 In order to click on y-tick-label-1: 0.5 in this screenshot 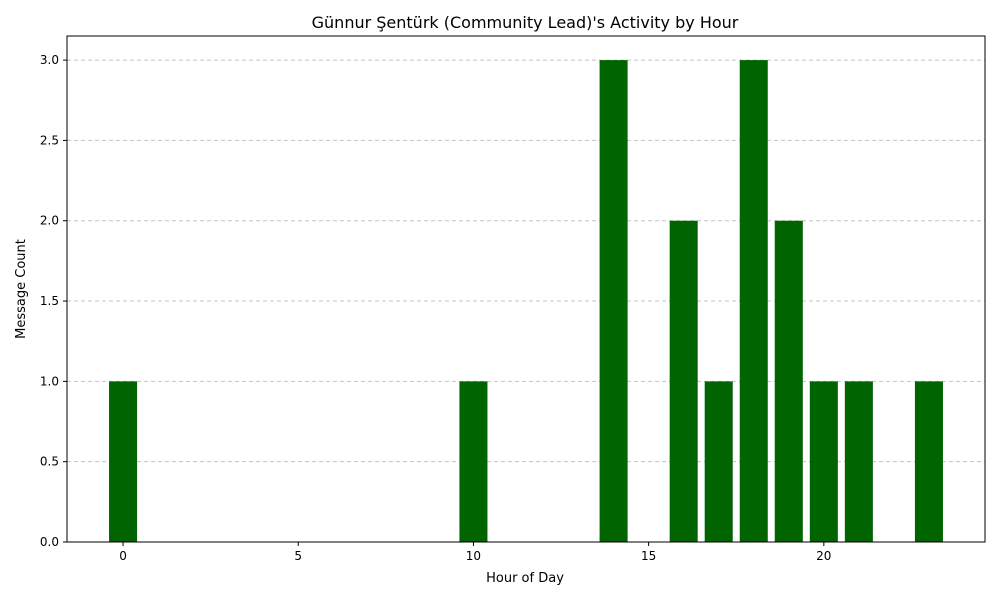, I will do `click(49, 462)`.